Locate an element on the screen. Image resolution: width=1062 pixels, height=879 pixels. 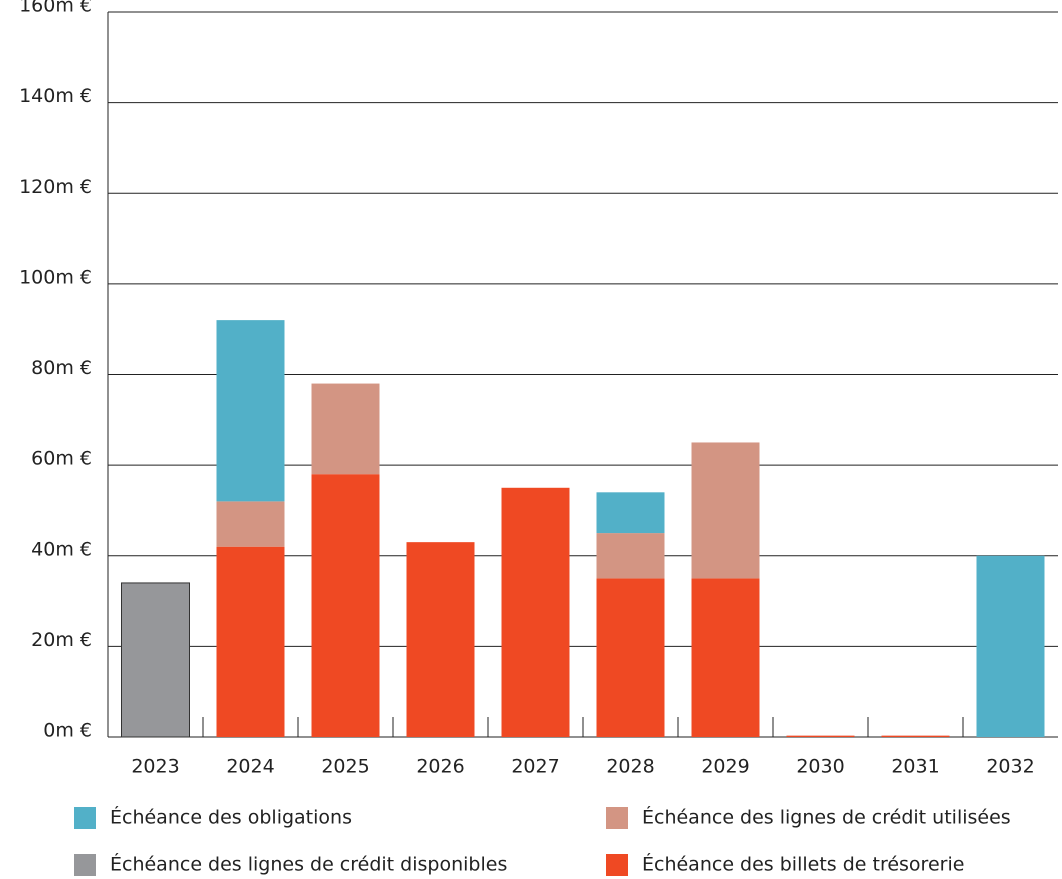
y-tick-label: 40m € is located at coordinates (61, 549).